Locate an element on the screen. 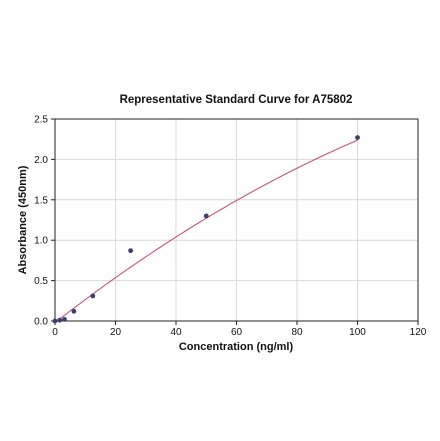 The width and height of the screenshot is (440, 441). x-tick-label: 80 is located at coordinates (297, 332).